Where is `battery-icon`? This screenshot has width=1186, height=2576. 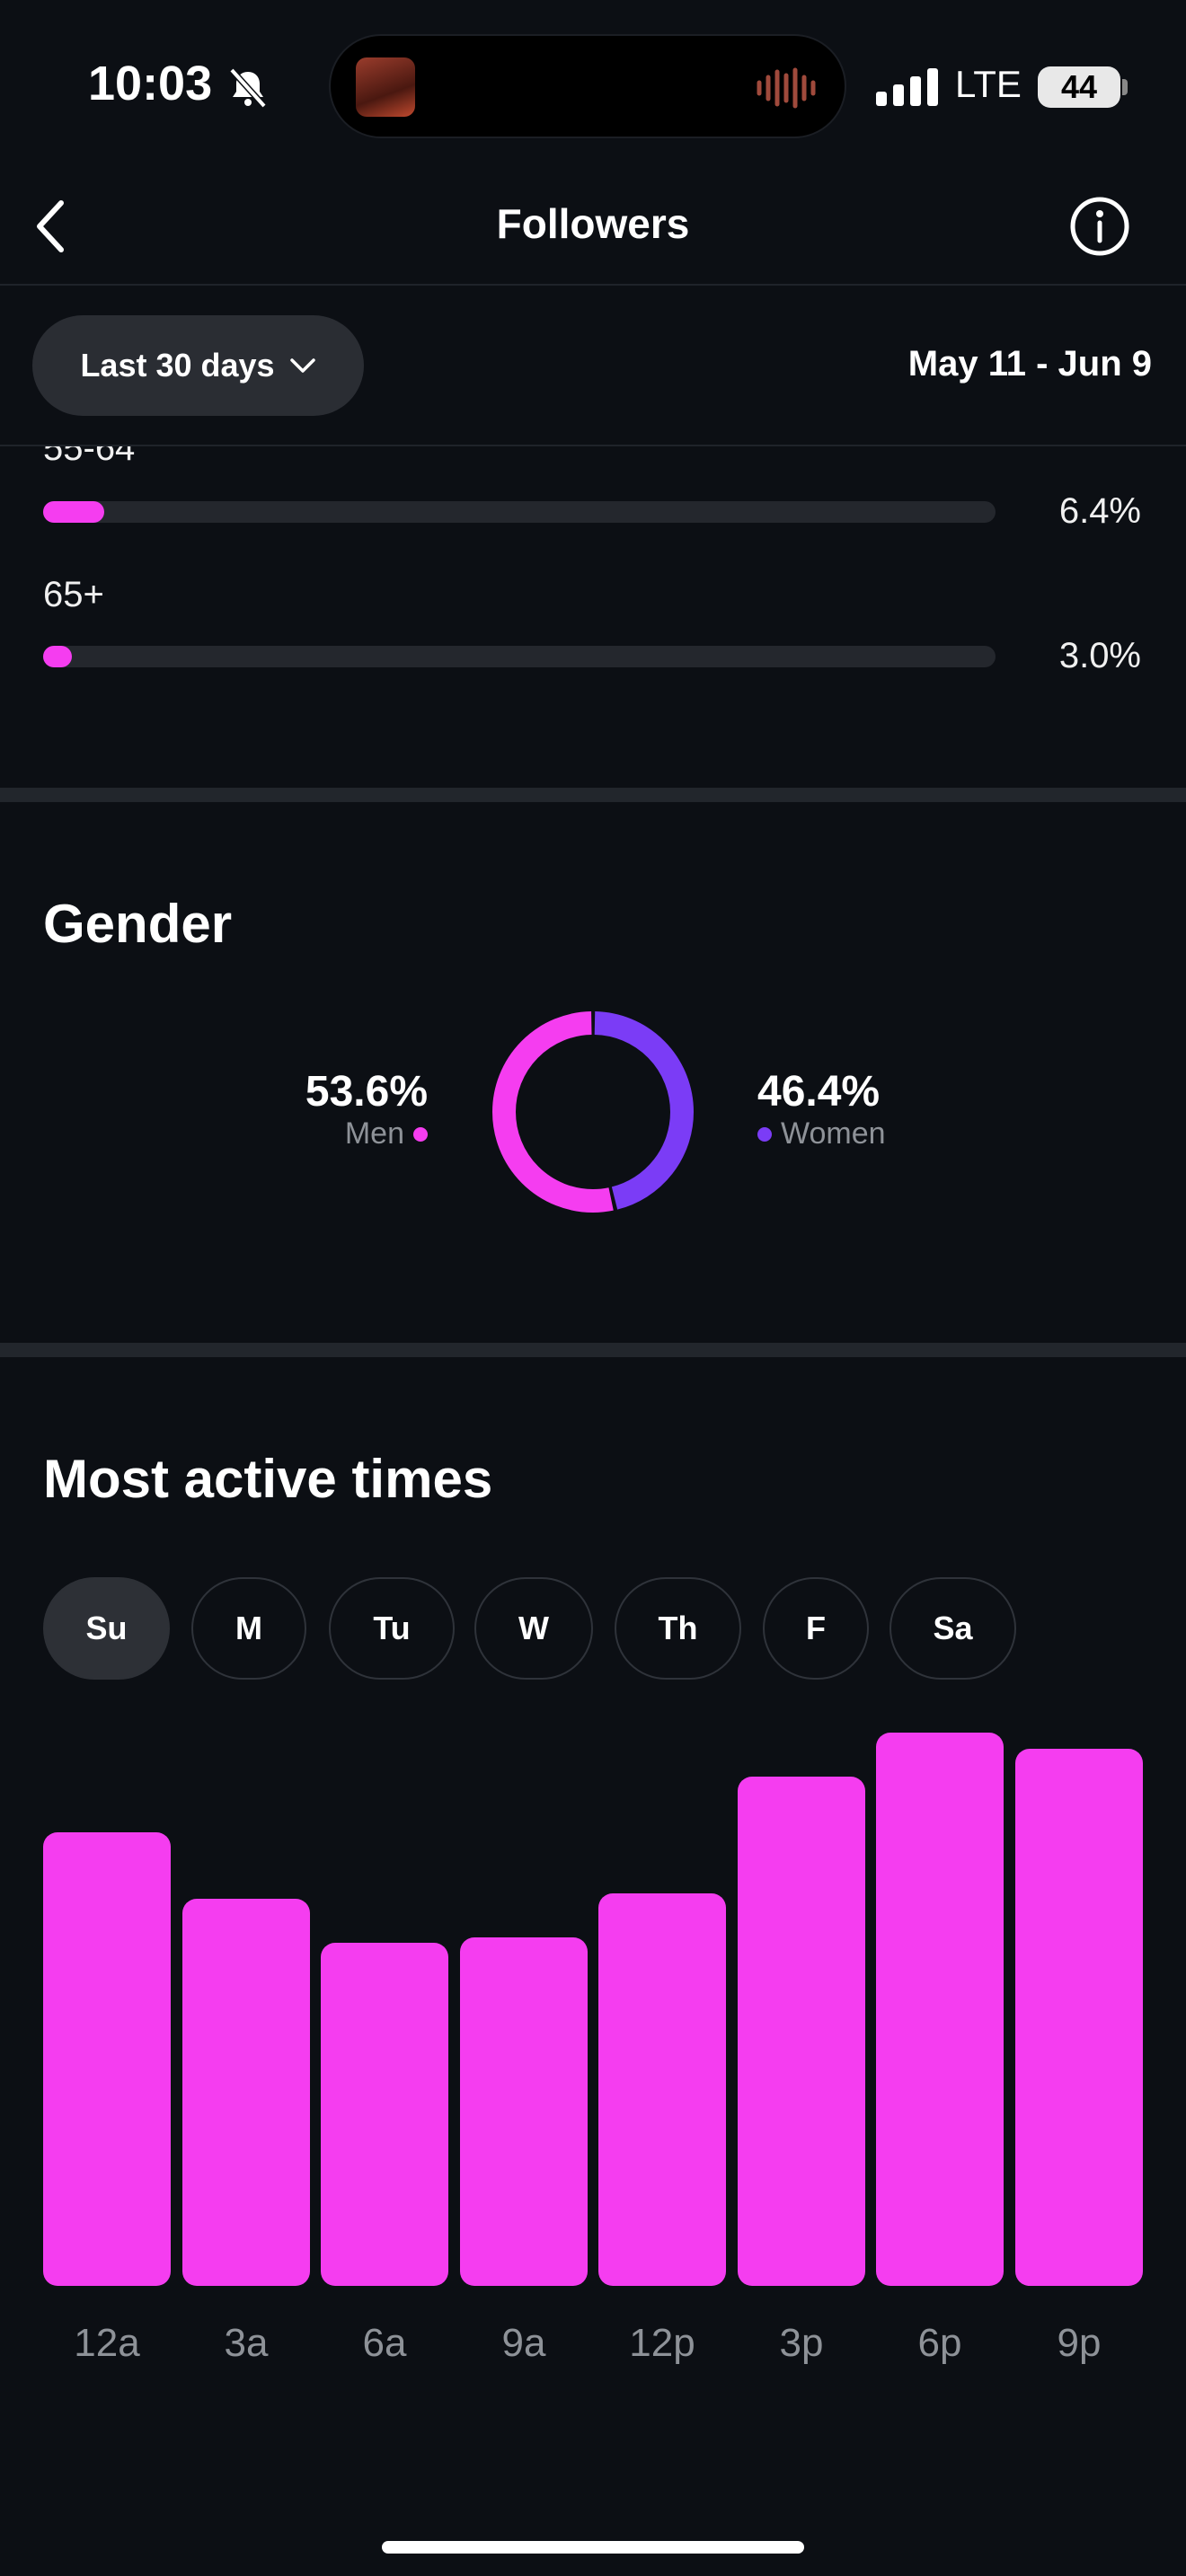
battery-icon is located at coordinates (1079, 87).